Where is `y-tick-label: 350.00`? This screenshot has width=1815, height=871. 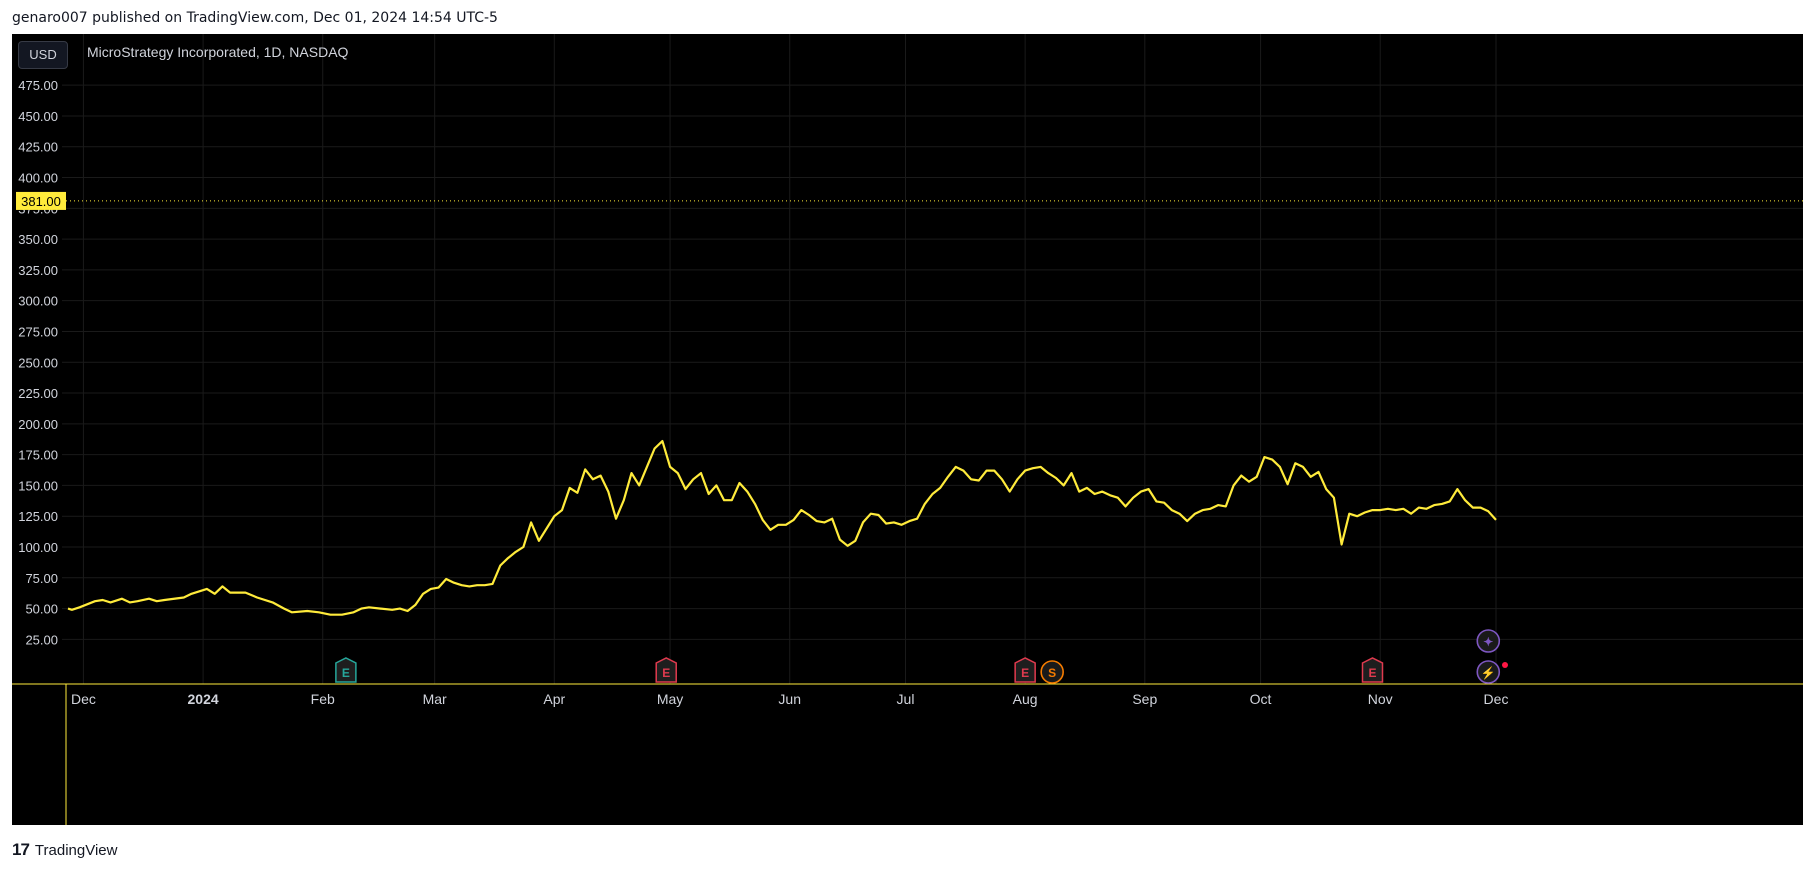
y-tick-label: 350.00 is located at coordinates (38, 239).